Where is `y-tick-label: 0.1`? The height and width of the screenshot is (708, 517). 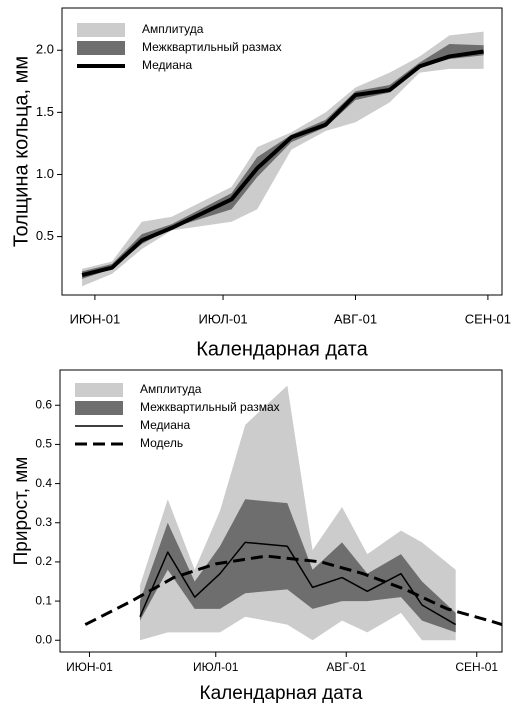
y-tick-label: 0.1 is located at coordinates (43, 600).